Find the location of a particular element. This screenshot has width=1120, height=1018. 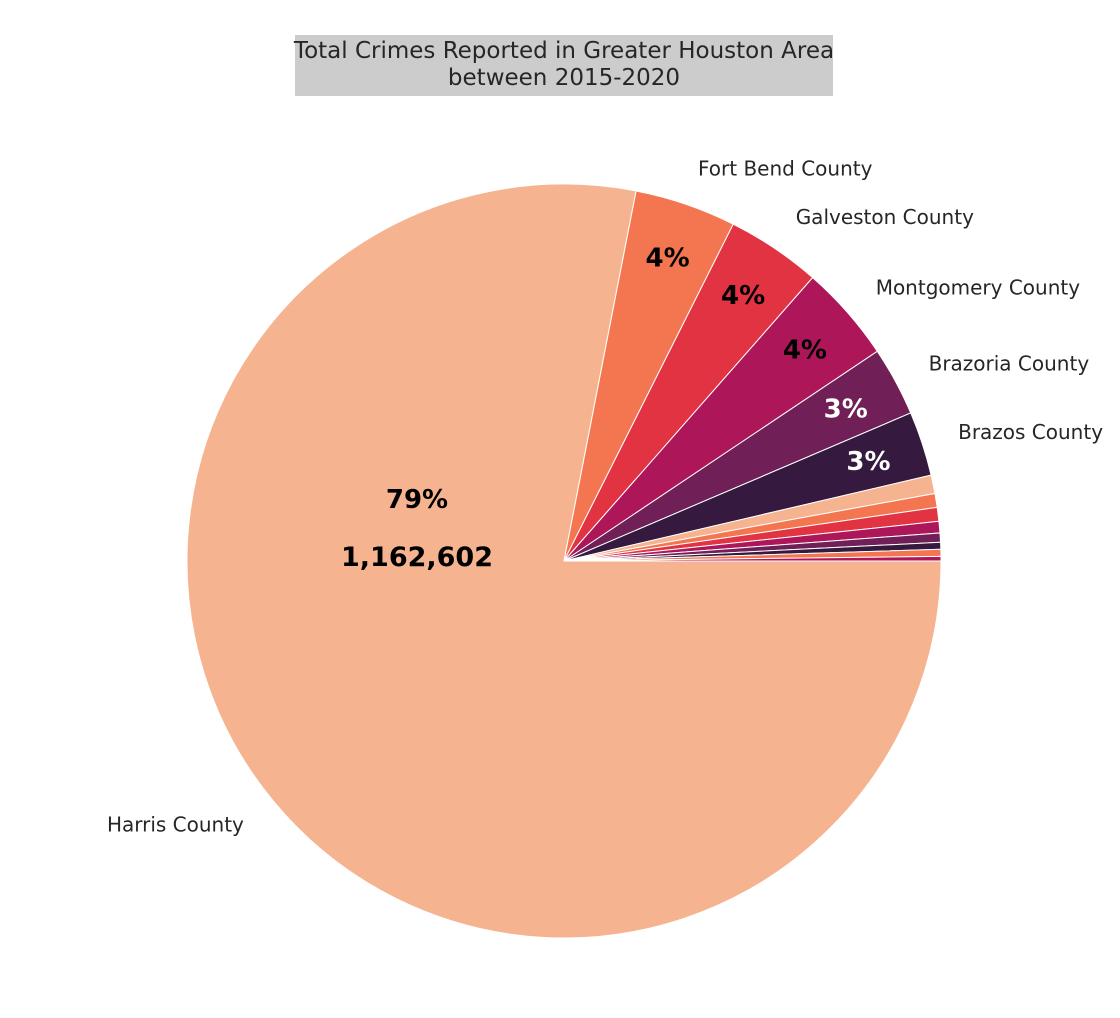

category-label-galveston-county: Galveston County is located at coordinates (885, 217).